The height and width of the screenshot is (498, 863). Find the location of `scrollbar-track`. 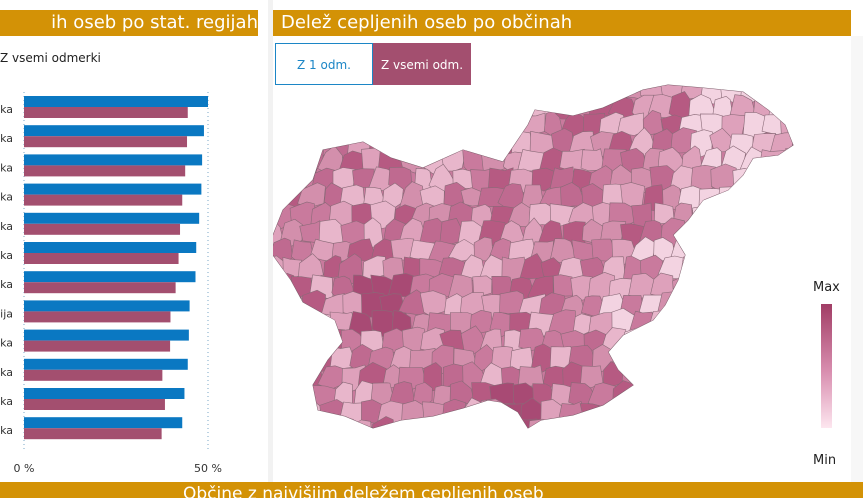

scrollbar-track is located at coordinates (857, 259).